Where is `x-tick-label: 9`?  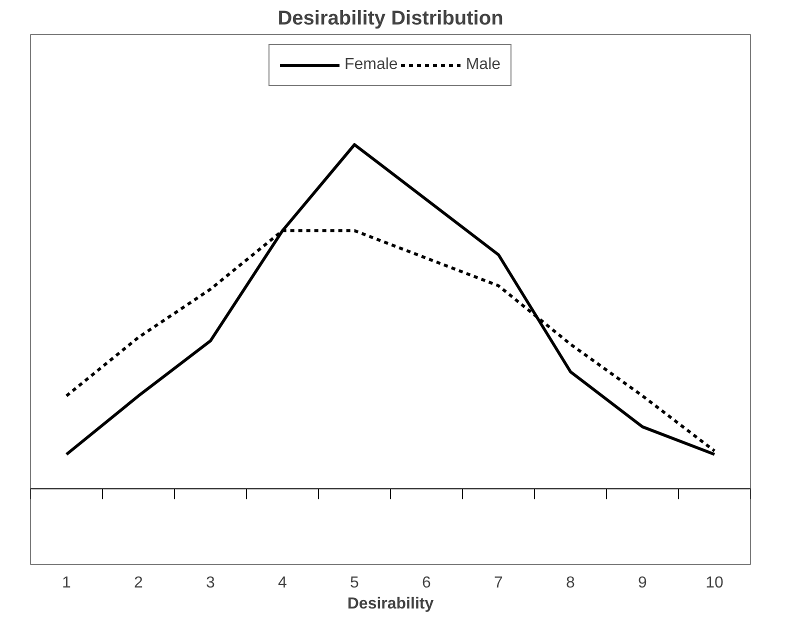
x-tick-label: 9 is located at coordinates (643, 583).